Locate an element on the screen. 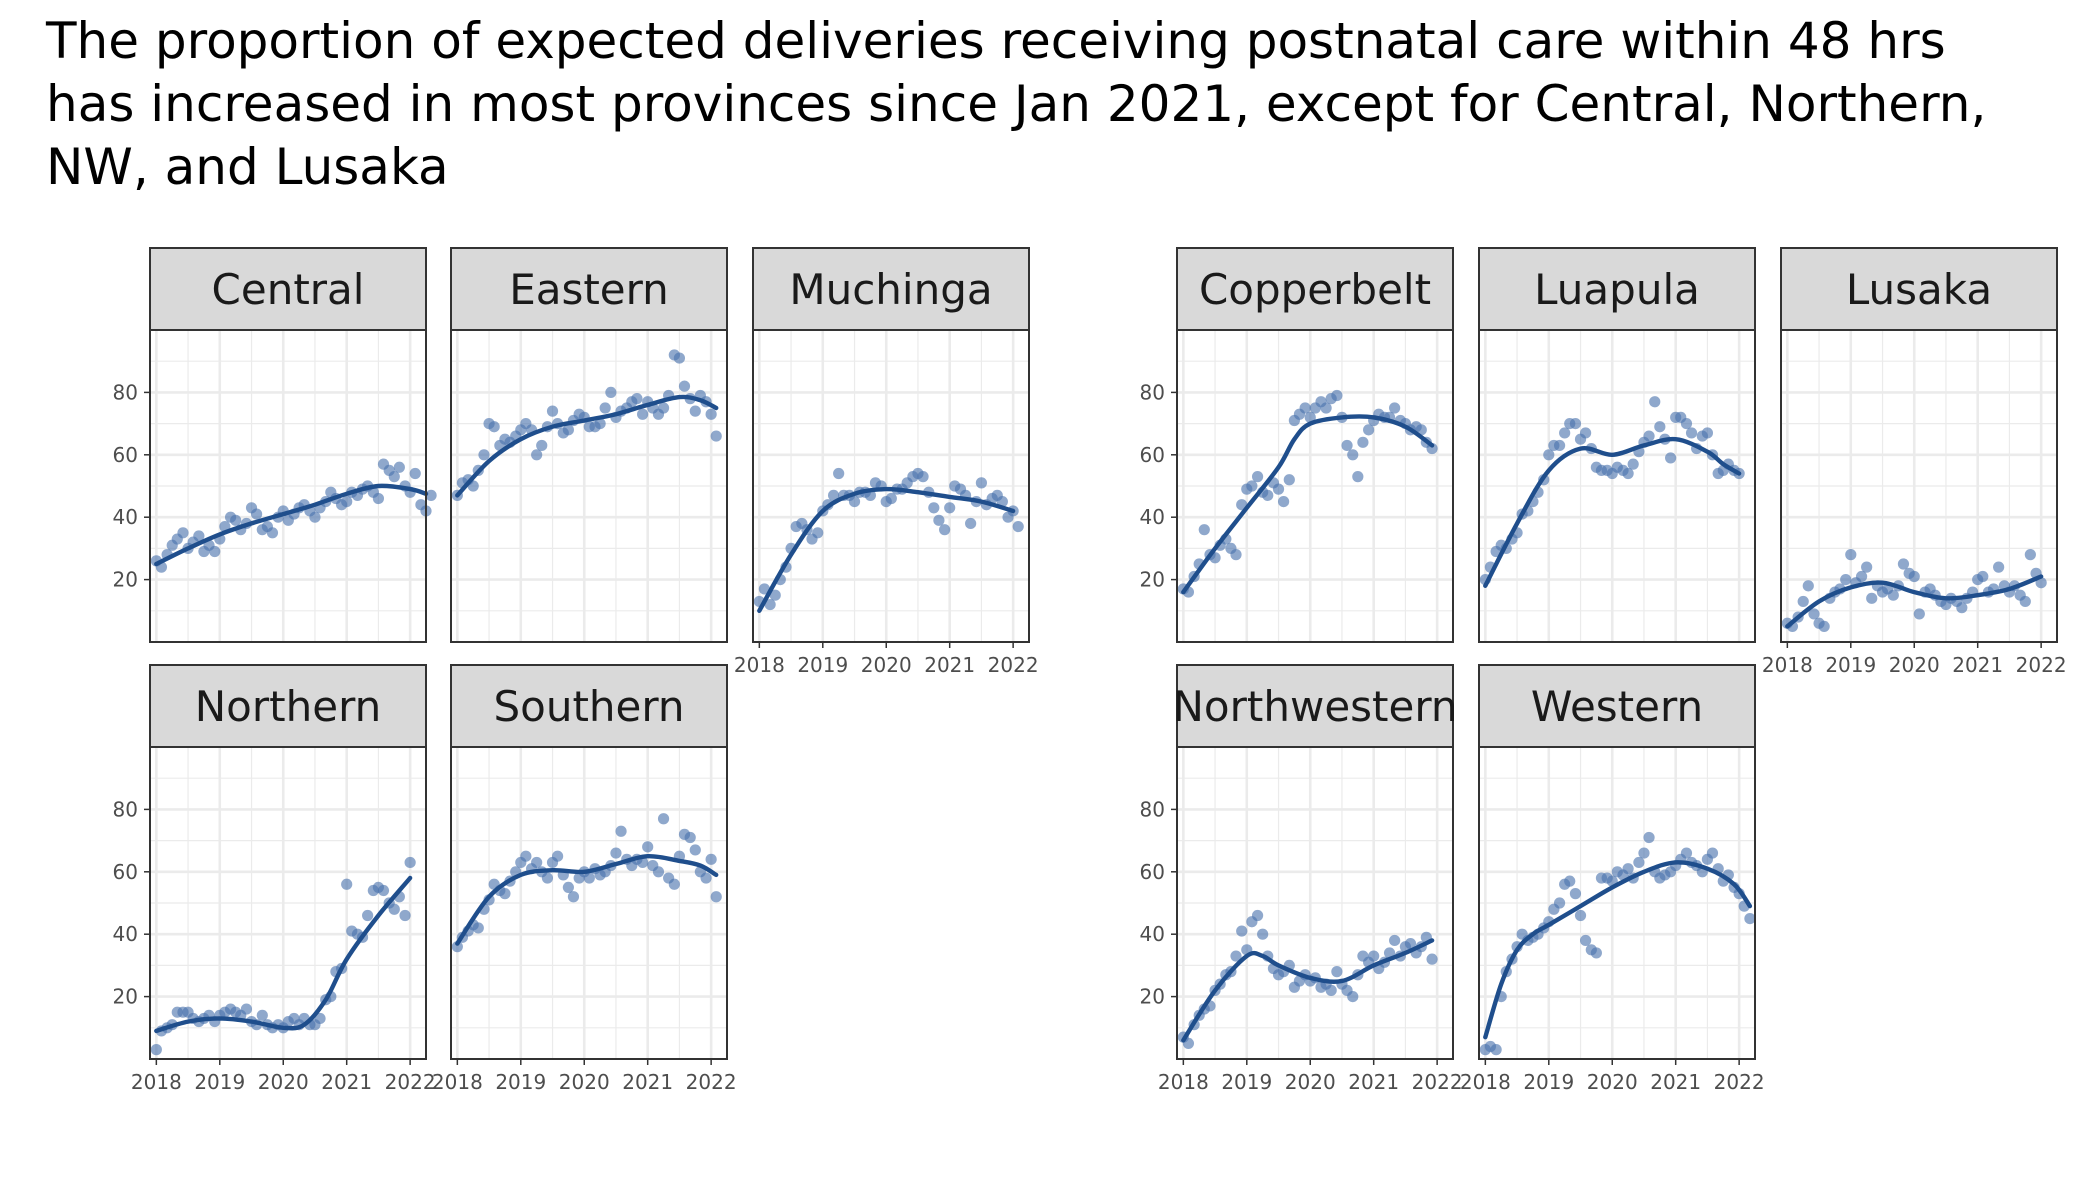 This screenshot has width=2100, height=1200. facet-strip-label: Luapula is located at coordinates (1617, 289).